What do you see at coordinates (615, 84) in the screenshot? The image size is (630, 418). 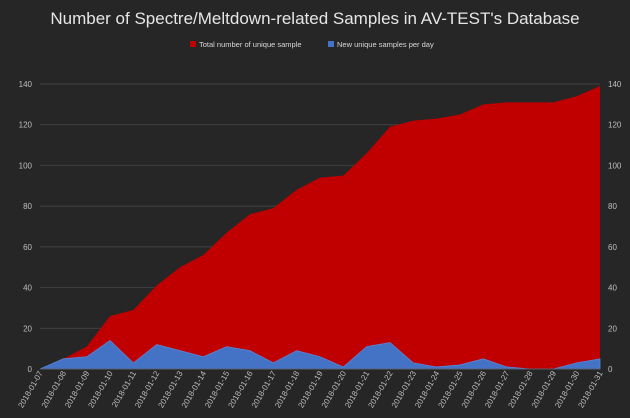 I see `y-tick-label-right: 140` at bounding box center [615, 84].